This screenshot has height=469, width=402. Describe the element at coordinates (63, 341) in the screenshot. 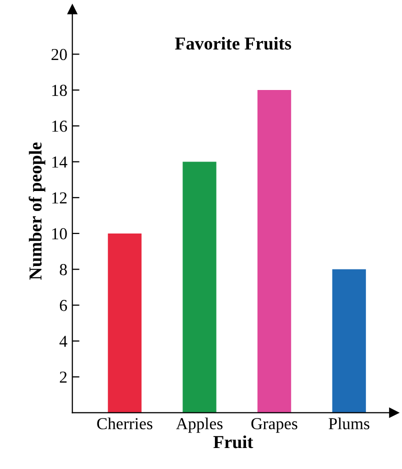

I see `y-tick-label: 4` at that location.